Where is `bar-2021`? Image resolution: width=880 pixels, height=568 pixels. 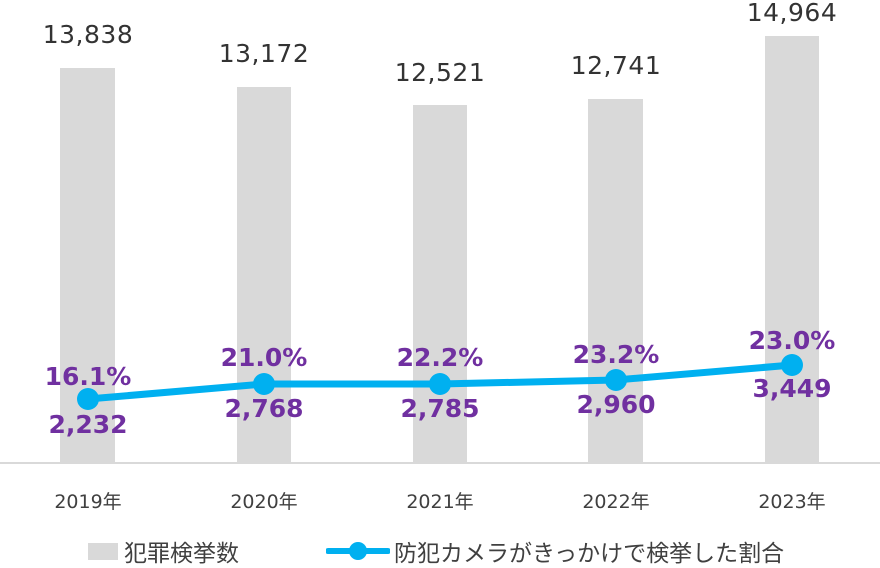
bar-2021 is located at coordinates (440, 284).